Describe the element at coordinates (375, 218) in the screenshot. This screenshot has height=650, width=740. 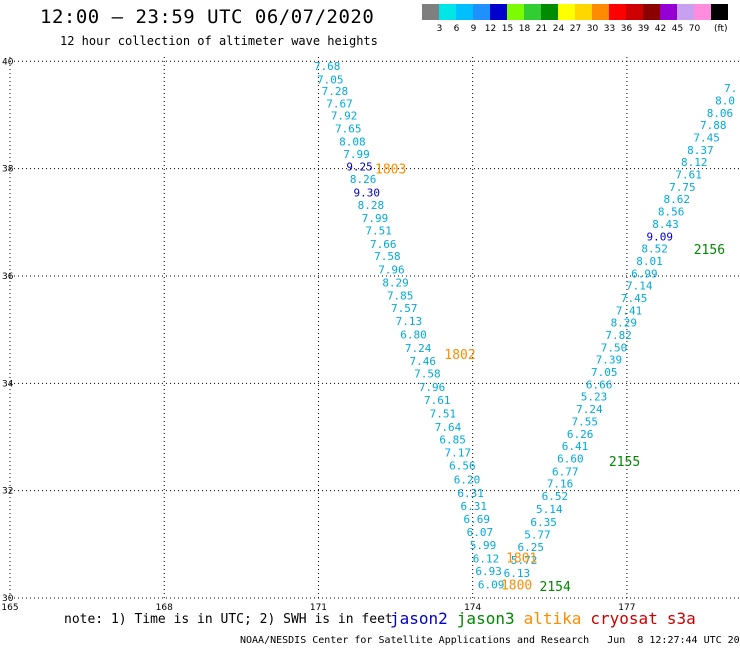
I see `swh-value: 7.99` at that location.